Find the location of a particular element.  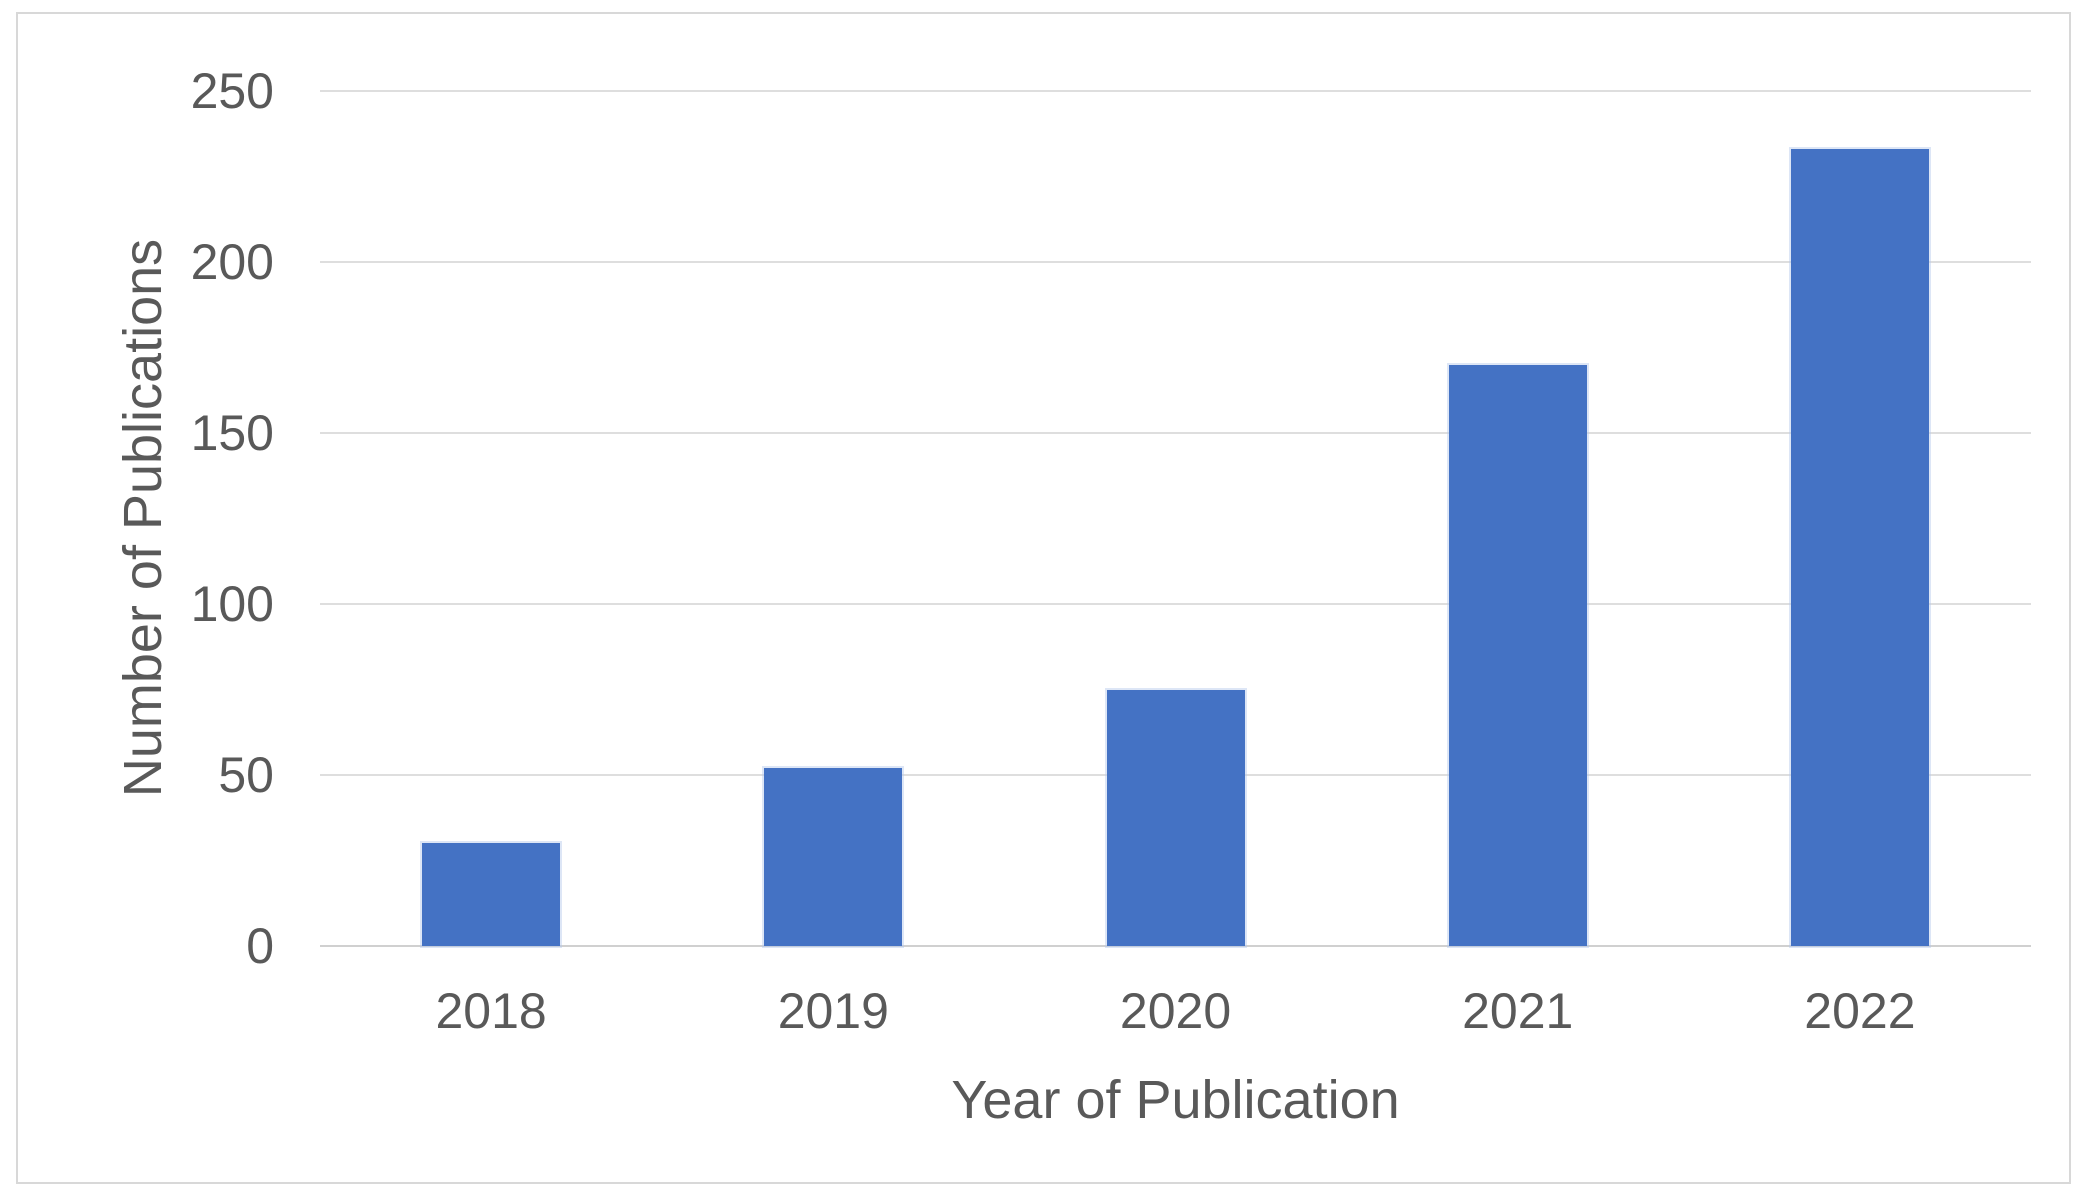

bar-slot-2021 is located at coordinates (1518, 518).